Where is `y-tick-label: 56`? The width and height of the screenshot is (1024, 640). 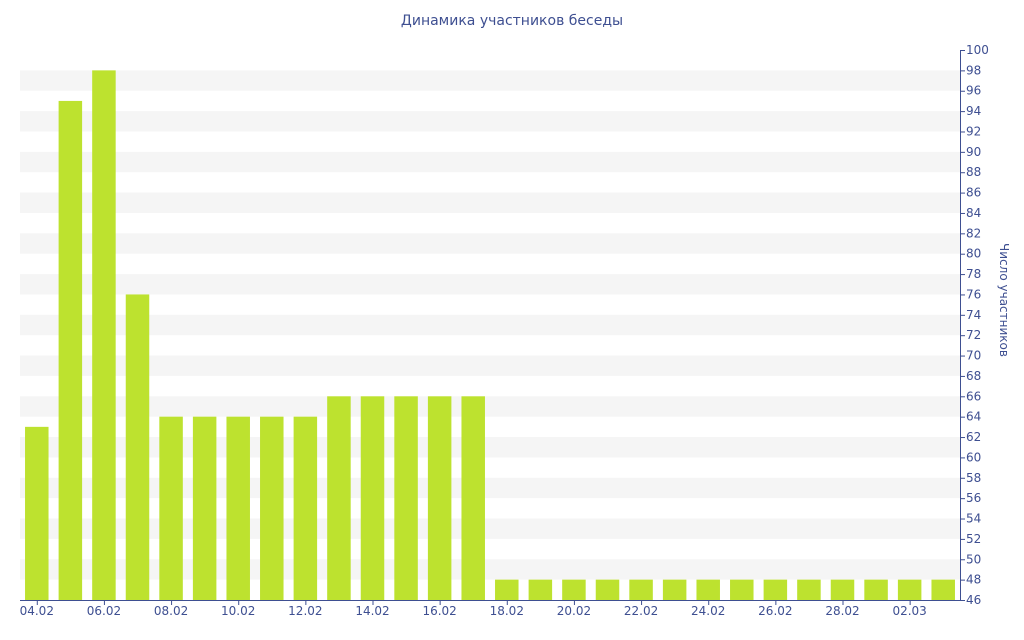
y-tick-label: 56 is located at coordinates (973, 498).